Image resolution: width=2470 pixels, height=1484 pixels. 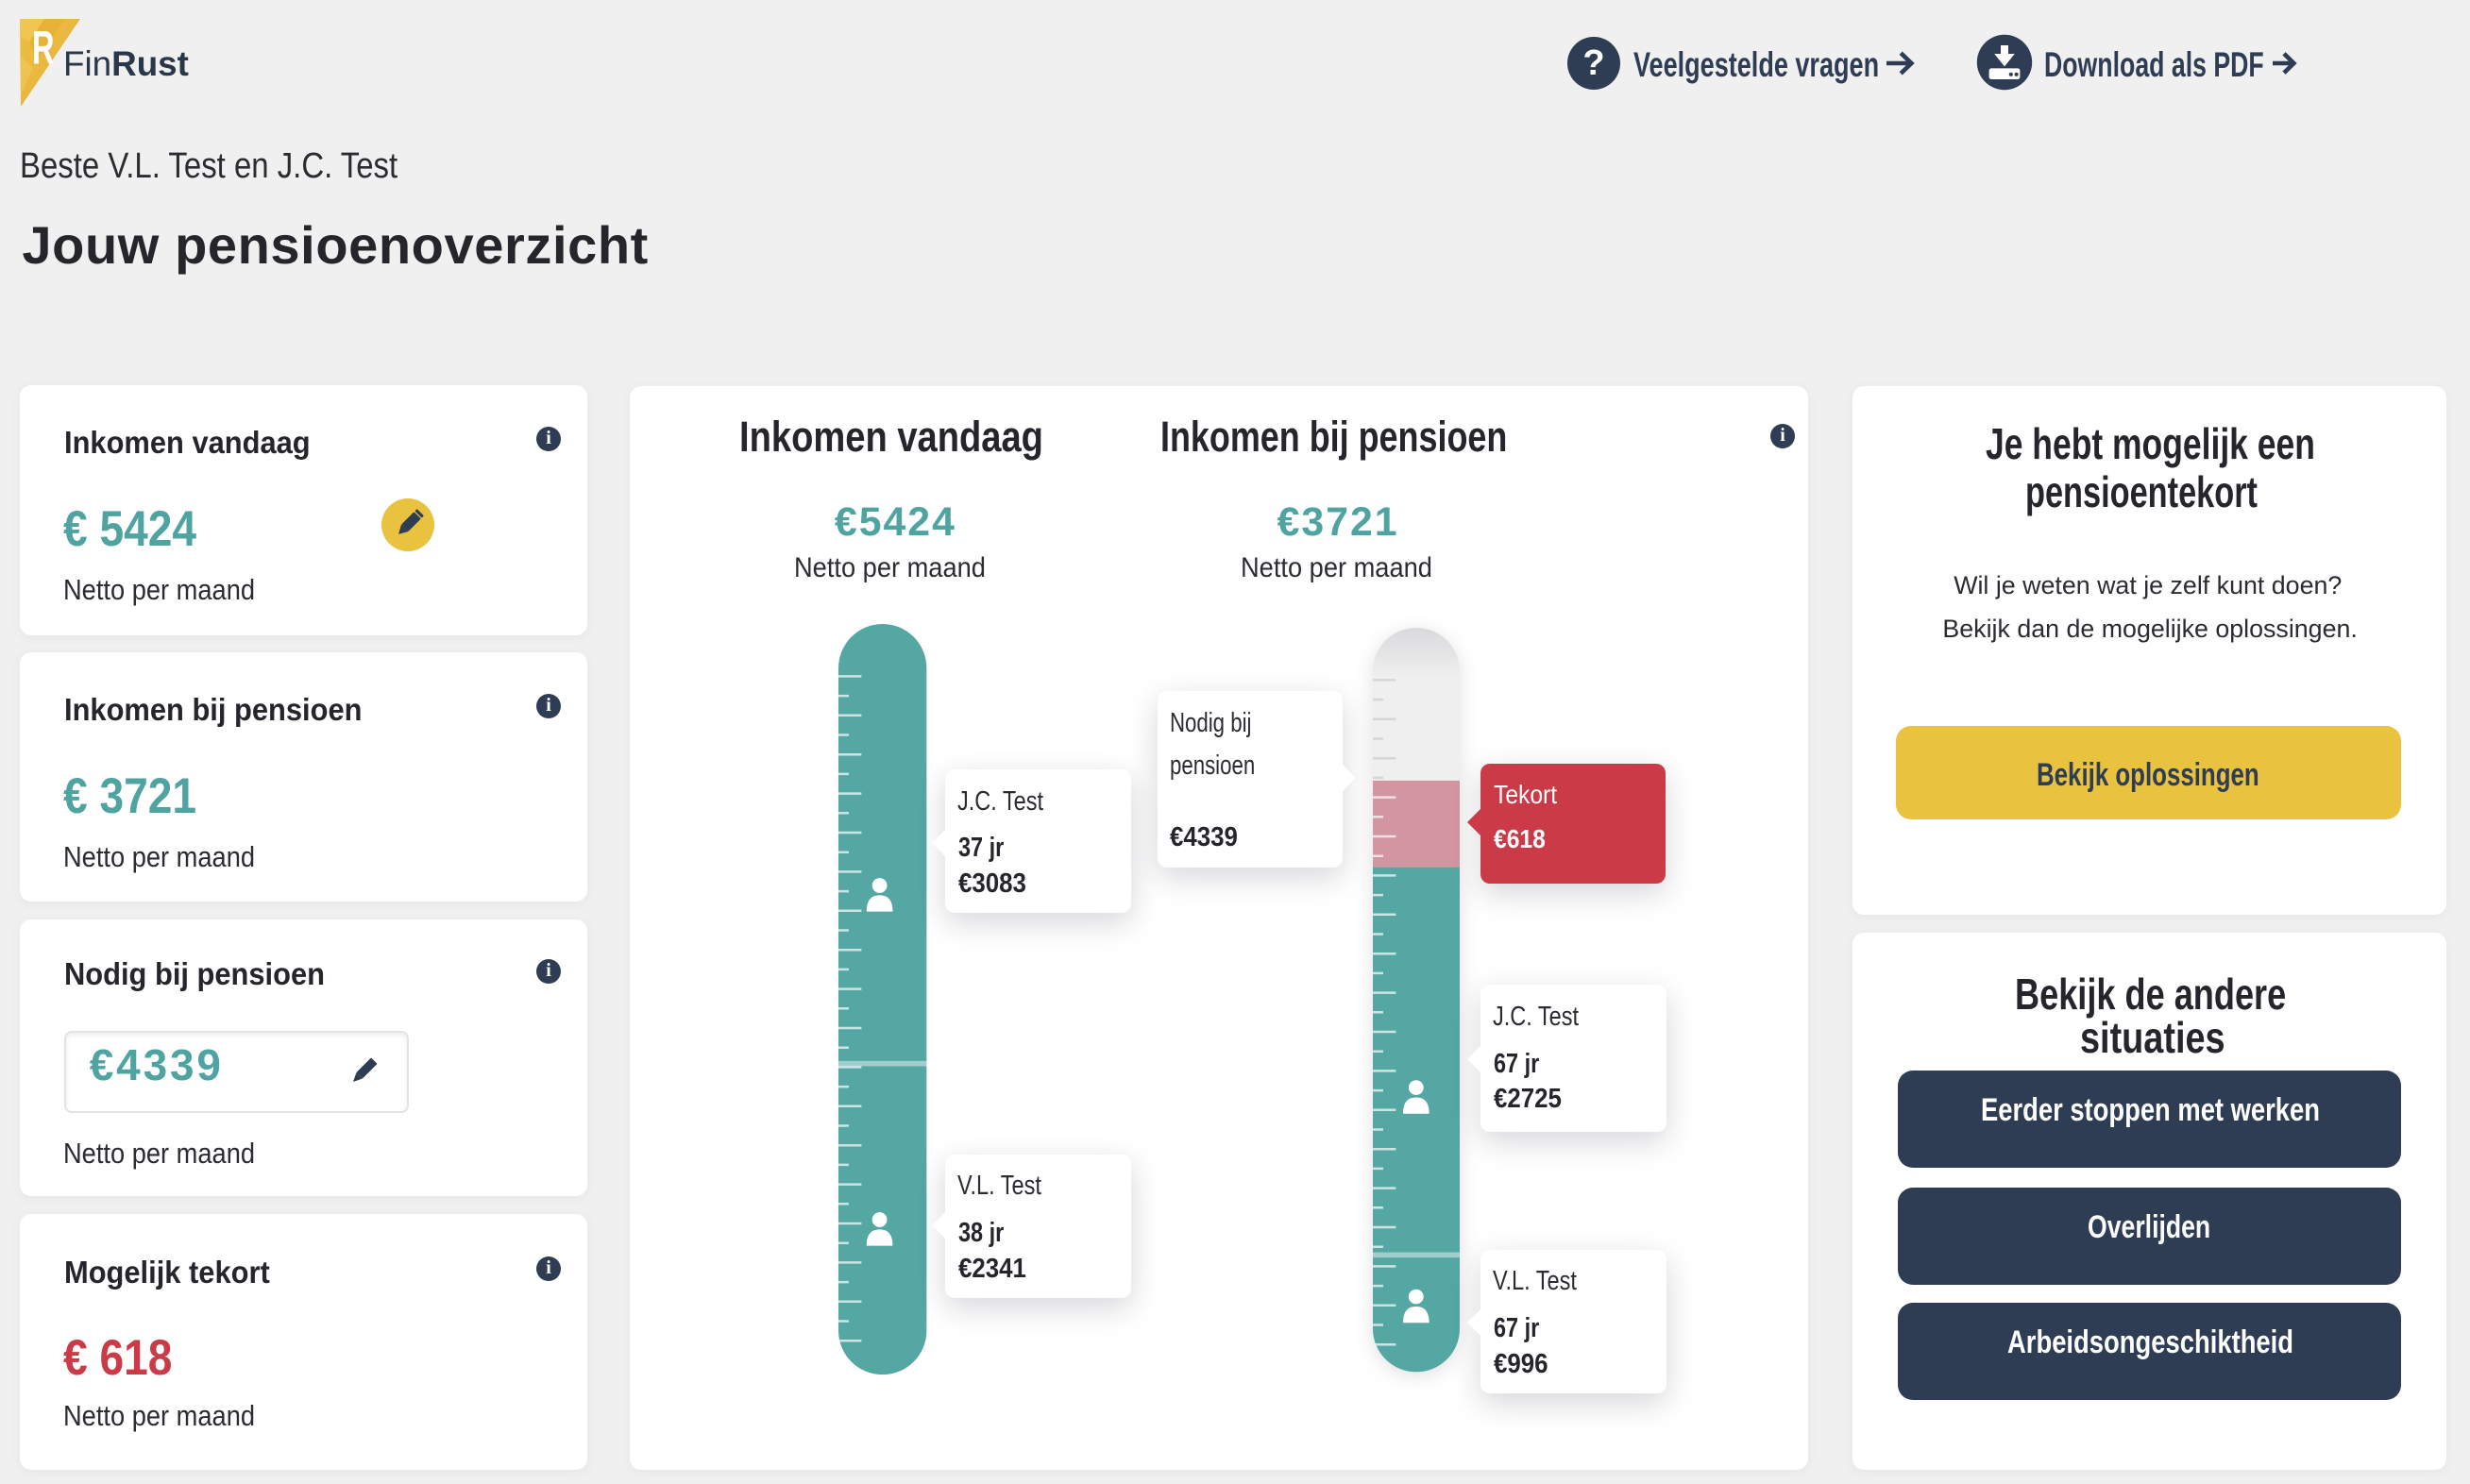 I want to click on svg-text: R, so click(x=43, y=47).